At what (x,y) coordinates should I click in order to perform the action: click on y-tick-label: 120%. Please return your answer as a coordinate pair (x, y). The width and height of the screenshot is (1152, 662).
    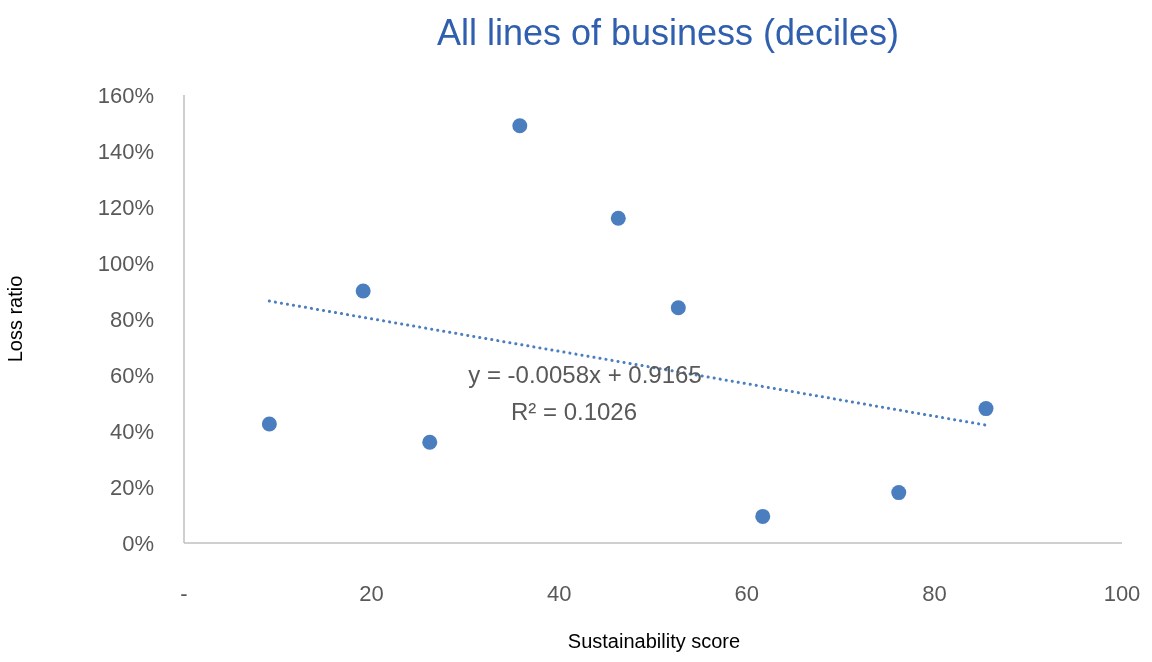
    Looking at the image, I should click on (125, 207).